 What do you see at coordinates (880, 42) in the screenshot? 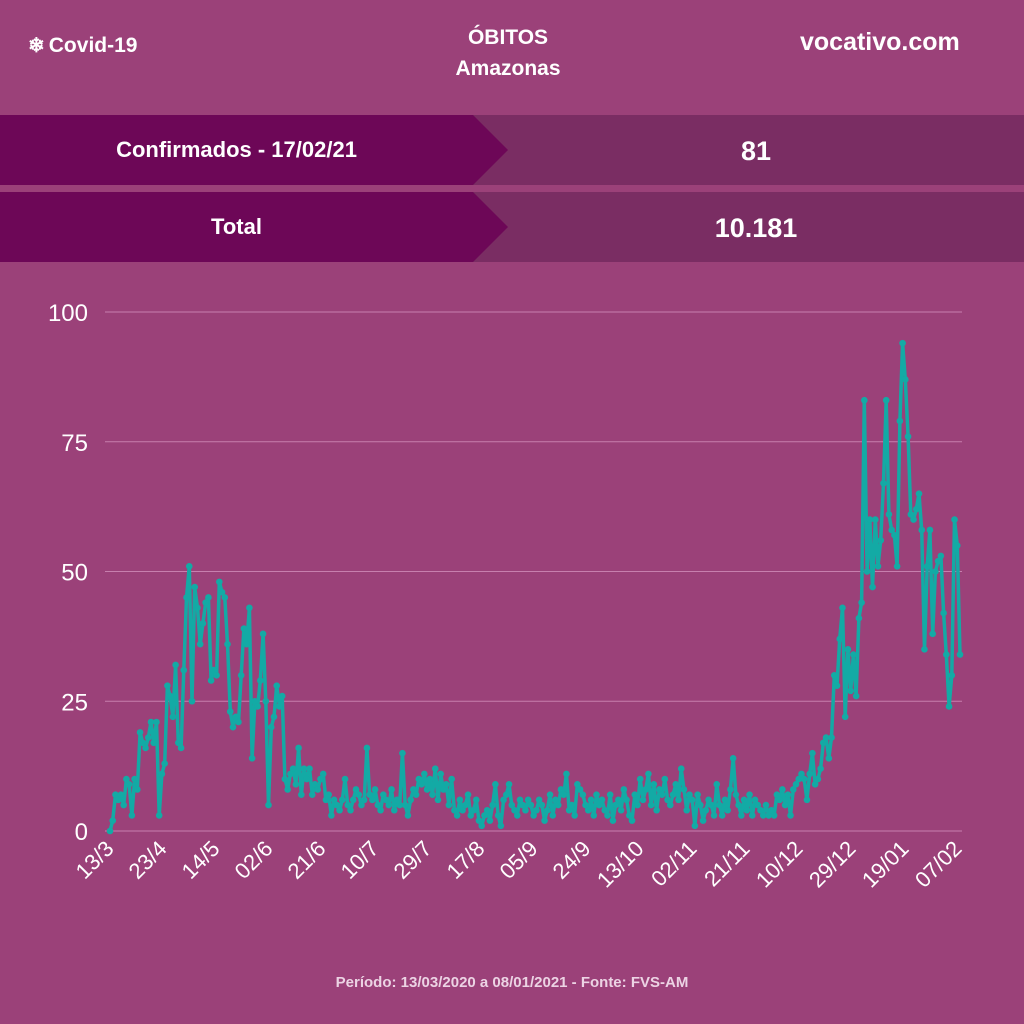
I see `site-name: vocativo.com` at bounding box center [880, 42].